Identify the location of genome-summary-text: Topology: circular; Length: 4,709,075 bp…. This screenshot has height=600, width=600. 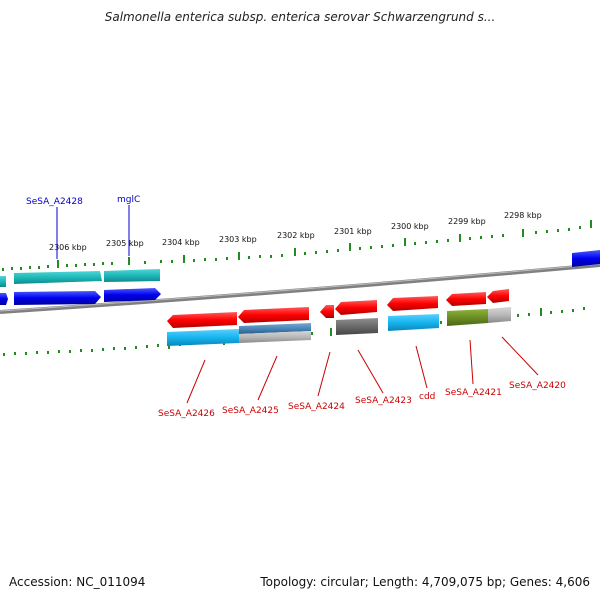
(425, 582).